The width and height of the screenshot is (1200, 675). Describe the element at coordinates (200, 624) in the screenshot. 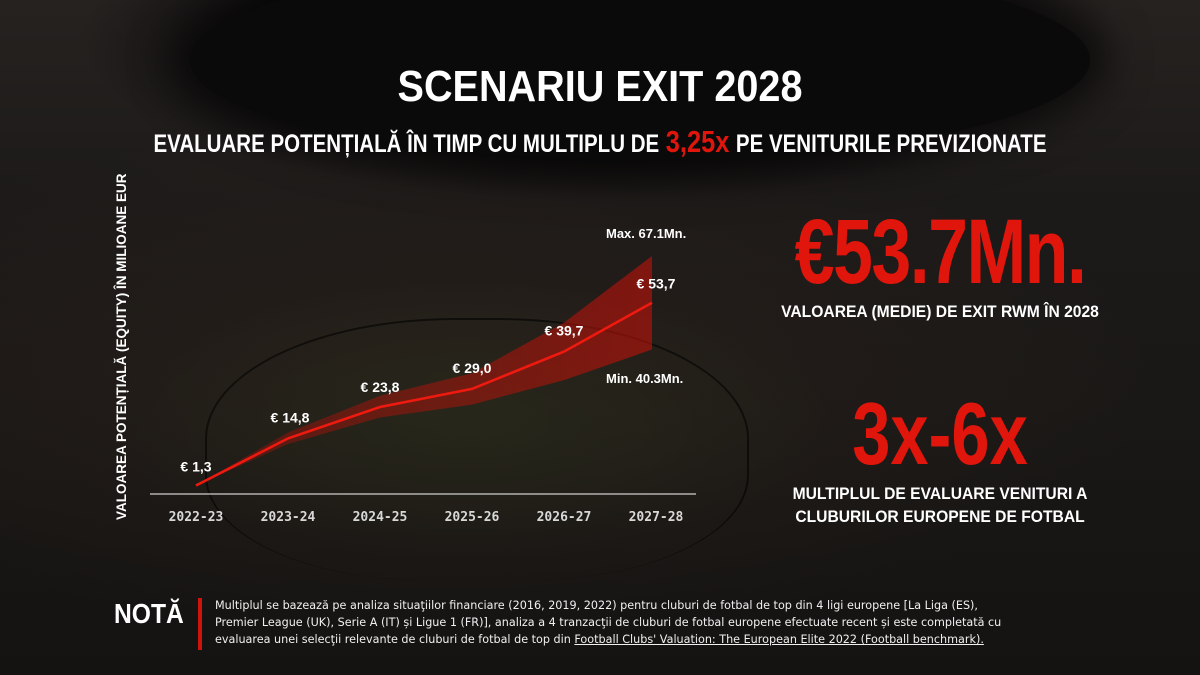

I see `note-divider` at that location.